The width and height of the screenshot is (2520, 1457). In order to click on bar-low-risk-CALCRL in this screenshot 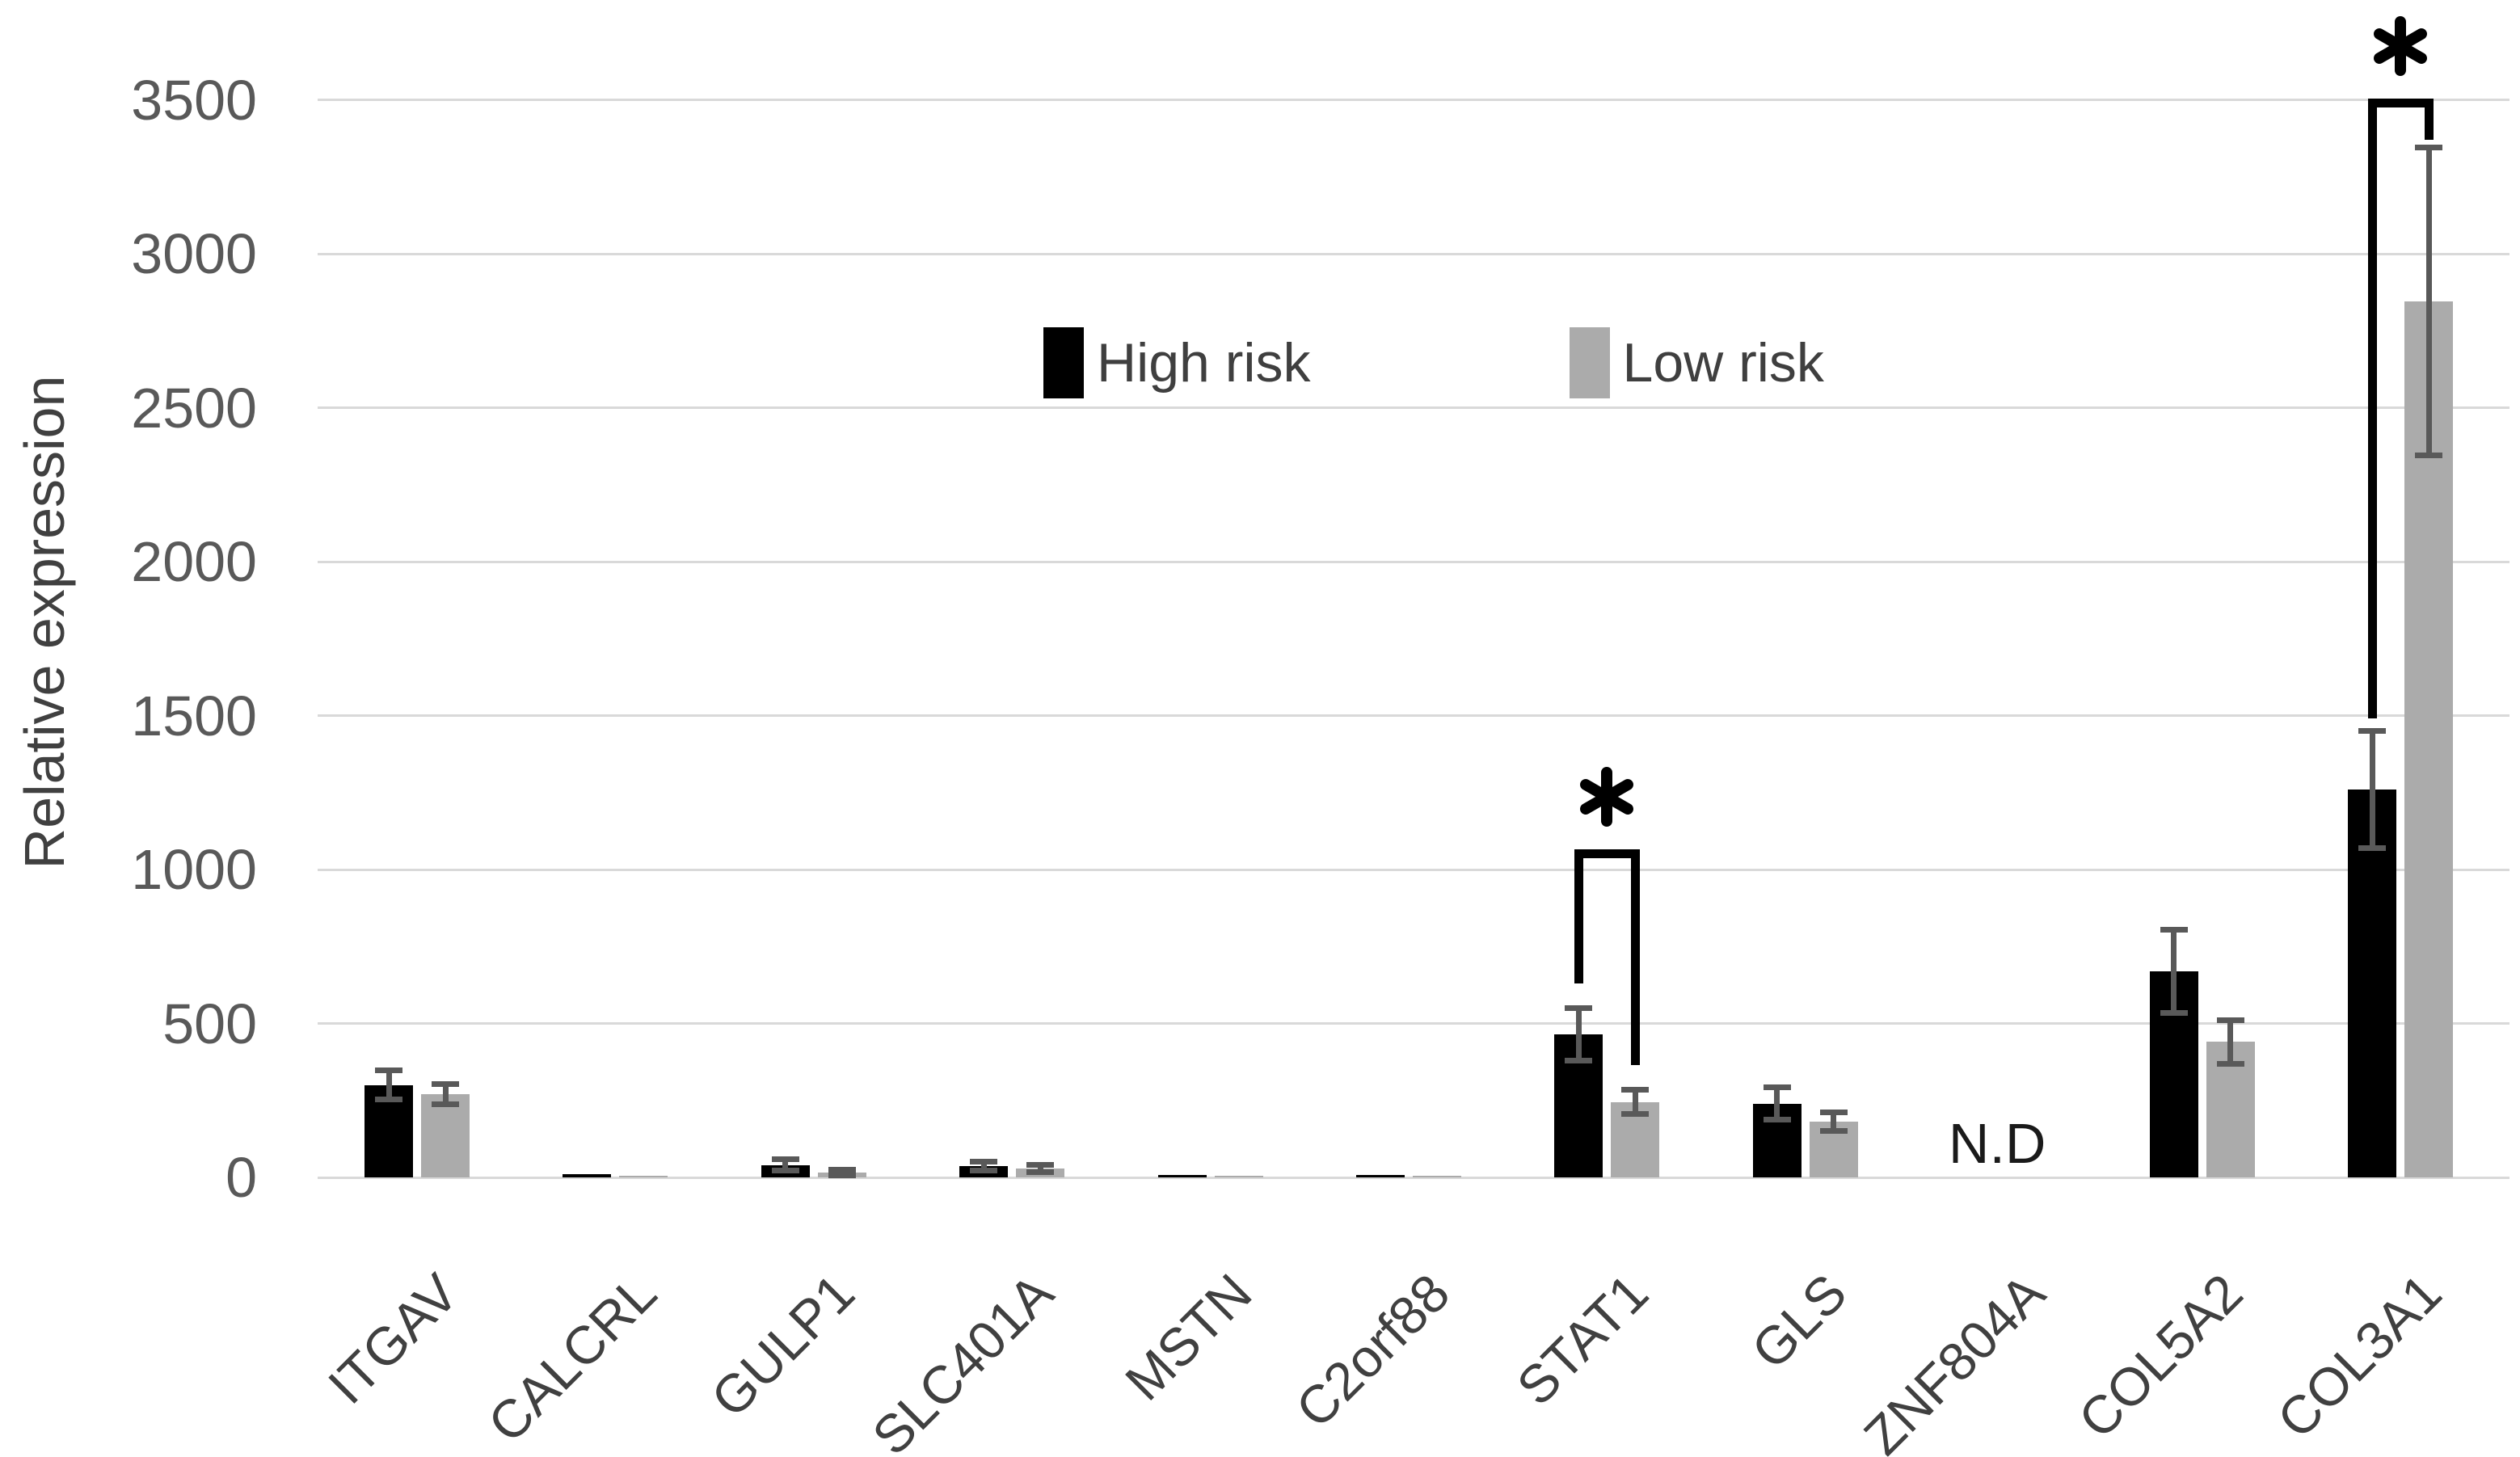, I will do `click(643, 1176)`.